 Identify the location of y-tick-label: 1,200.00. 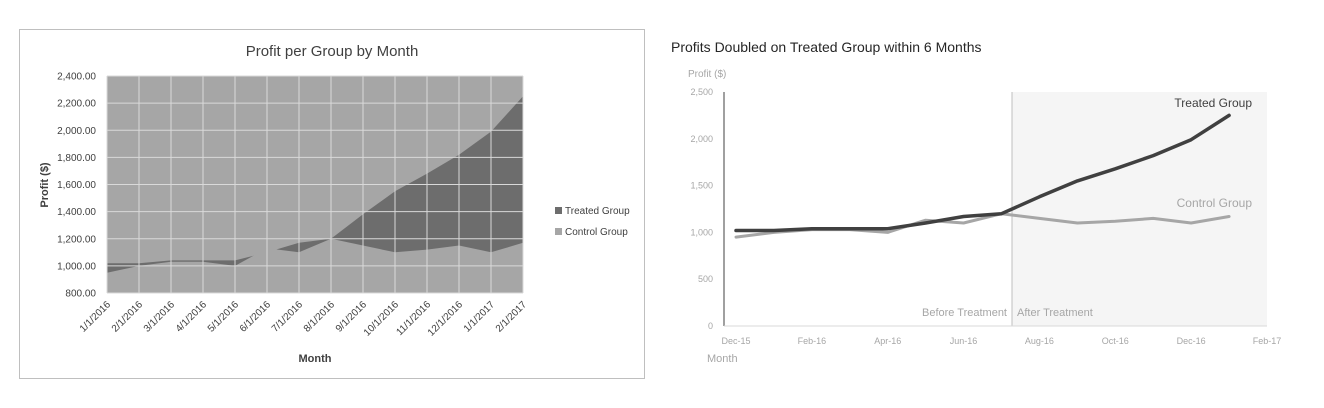
(76, 239).